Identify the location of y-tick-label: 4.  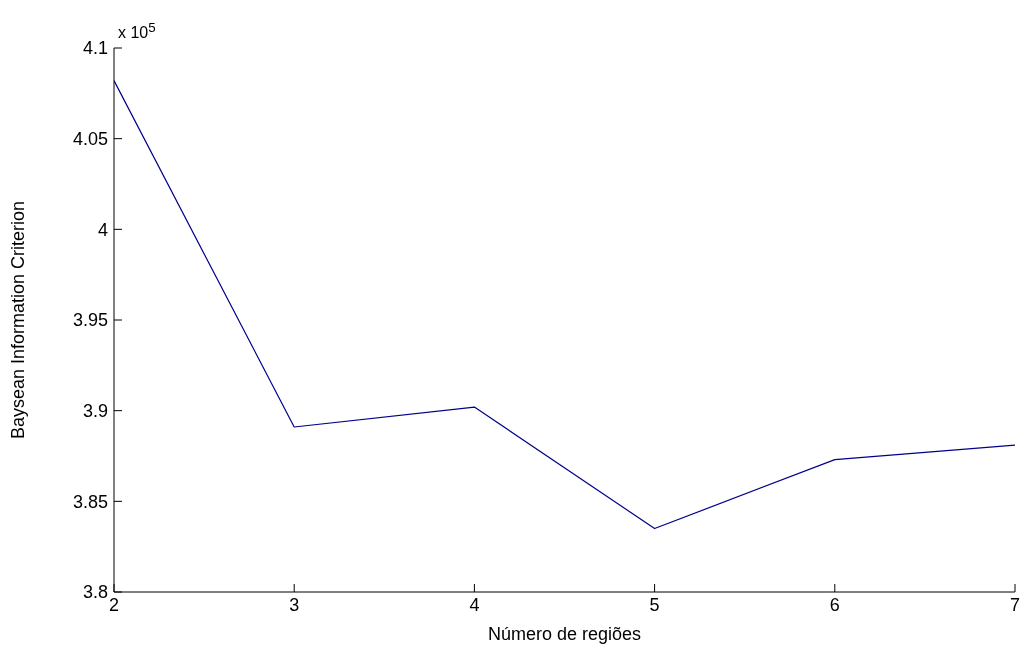
(102, 229).